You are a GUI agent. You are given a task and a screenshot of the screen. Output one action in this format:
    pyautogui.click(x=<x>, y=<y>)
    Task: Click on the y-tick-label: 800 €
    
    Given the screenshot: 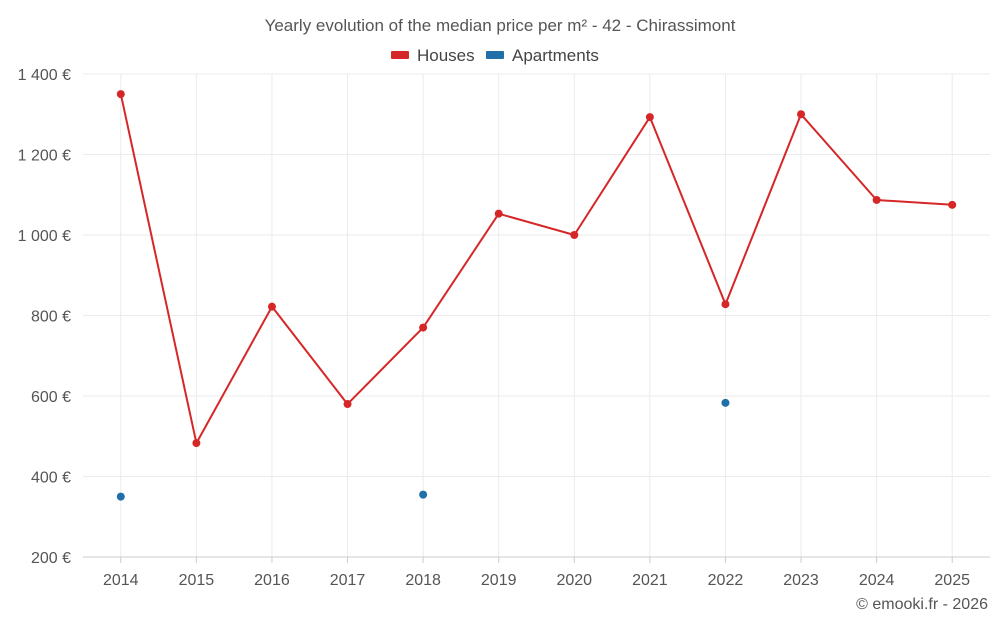 What is the action you would take?
    pyautogui.click(x=51, y=317)
    